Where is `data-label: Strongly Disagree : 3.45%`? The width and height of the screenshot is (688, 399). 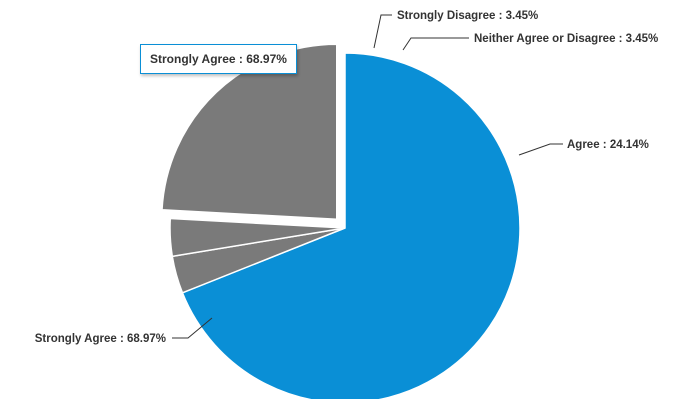 data-label: Strongly Disagree : 3.45% is located at coordinates (467, 16).